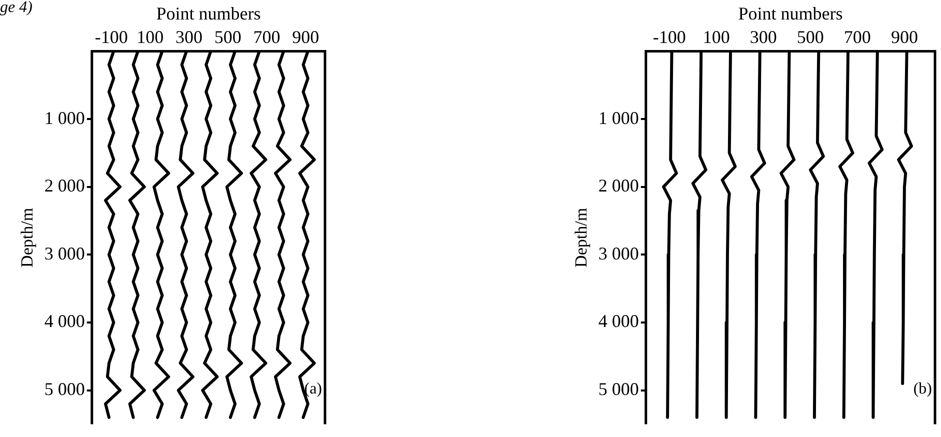 This screenshot has height=437, width=941. Describe the element at coordinates (16, 8) in the screenshot. I see `text: ge 4)` at that location.